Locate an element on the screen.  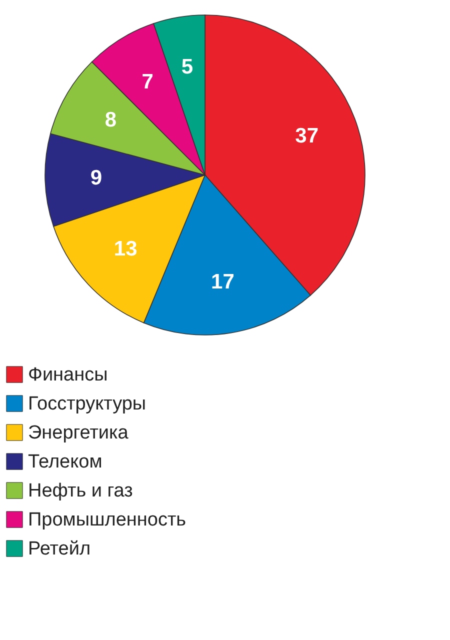
legend-label: Промышленность is located at coordinates (107, 520).